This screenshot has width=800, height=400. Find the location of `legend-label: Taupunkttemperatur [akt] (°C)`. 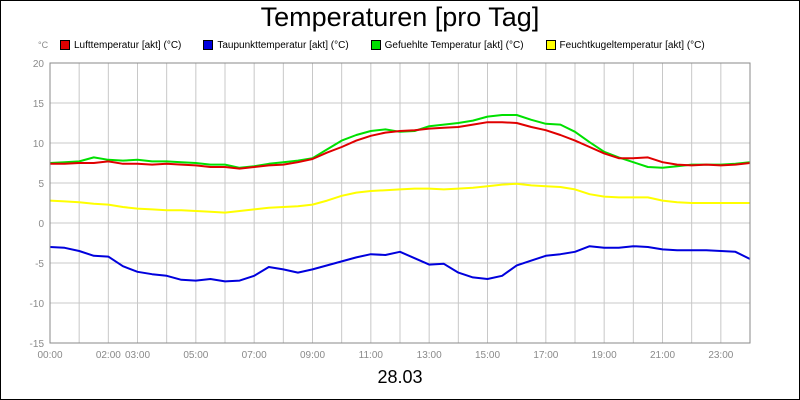

legend-label: Taupunkttemperatur [akt] (°C) is located at coordinates (283, 45).